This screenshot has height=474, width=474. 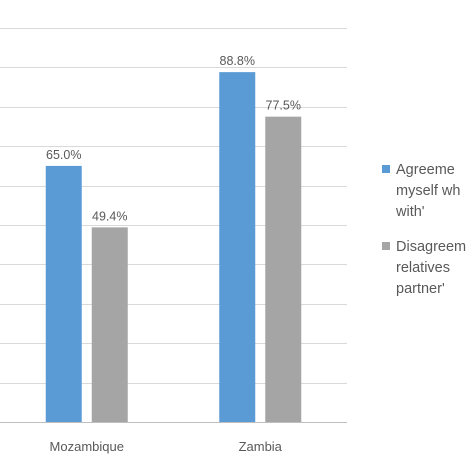 What do you see at coordinates (283, 106) in the screenshot?
I see `data-label-zambia-series-2: 77.5%` at bounding box center [283, 106].